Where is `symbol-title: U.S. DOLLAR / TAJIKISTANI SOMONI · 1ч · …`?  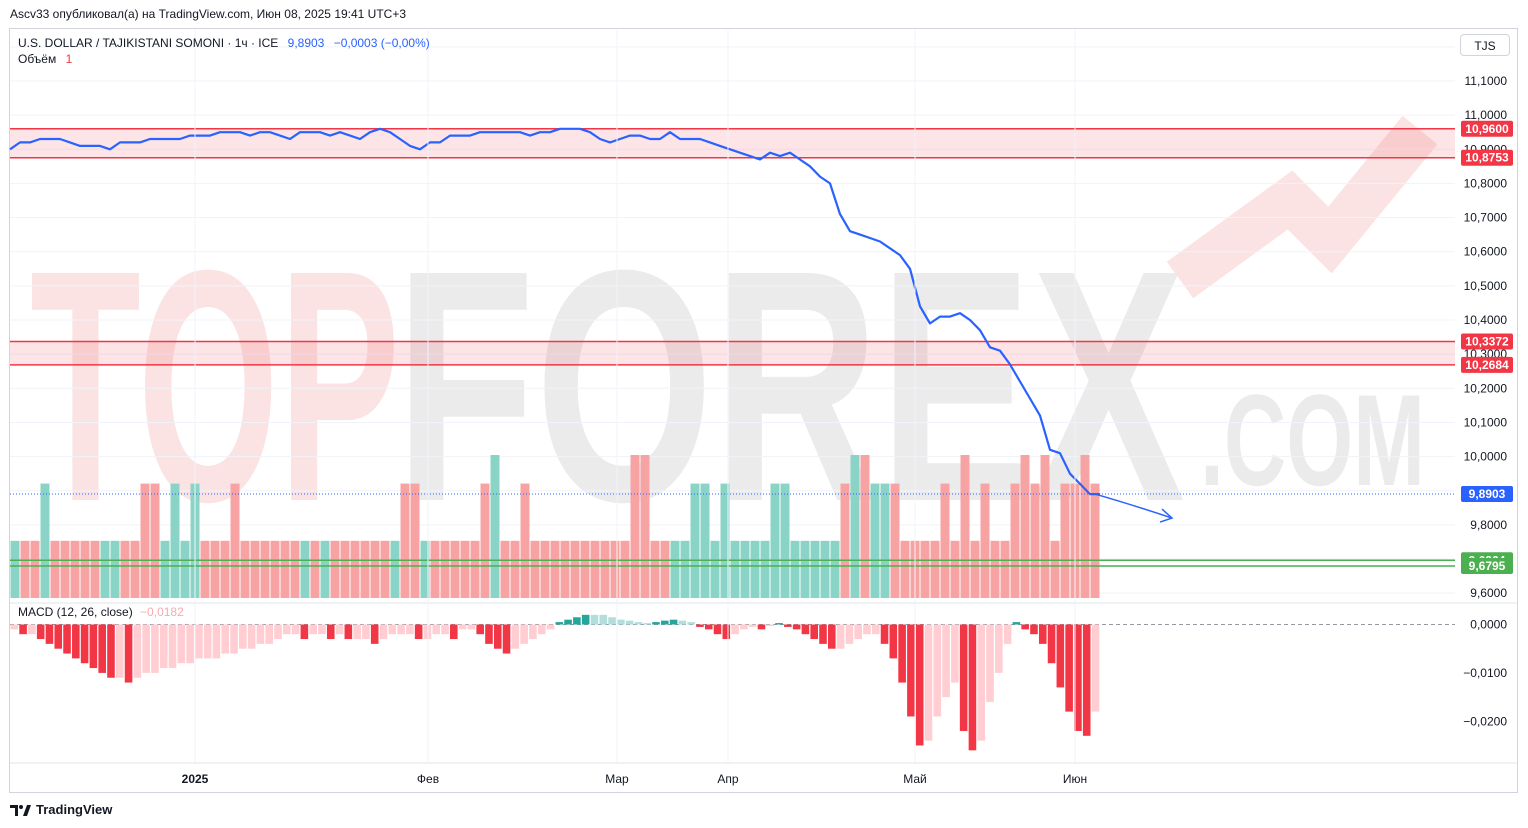
symbol-title: U.S. DOLLAR / TAJIKISTANI SOMONI · 1ч · … is located at coordinates (148, 43).